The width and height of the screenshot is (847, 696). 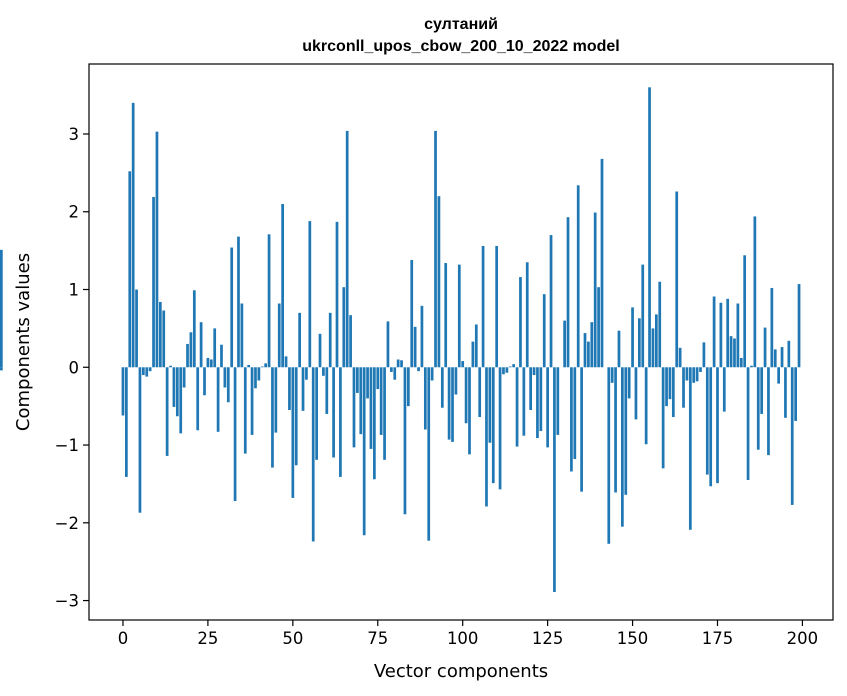 I want to click on y-axis-ticks: −3 −2 −1 0 1 2 3, so click(x=72, y=368).